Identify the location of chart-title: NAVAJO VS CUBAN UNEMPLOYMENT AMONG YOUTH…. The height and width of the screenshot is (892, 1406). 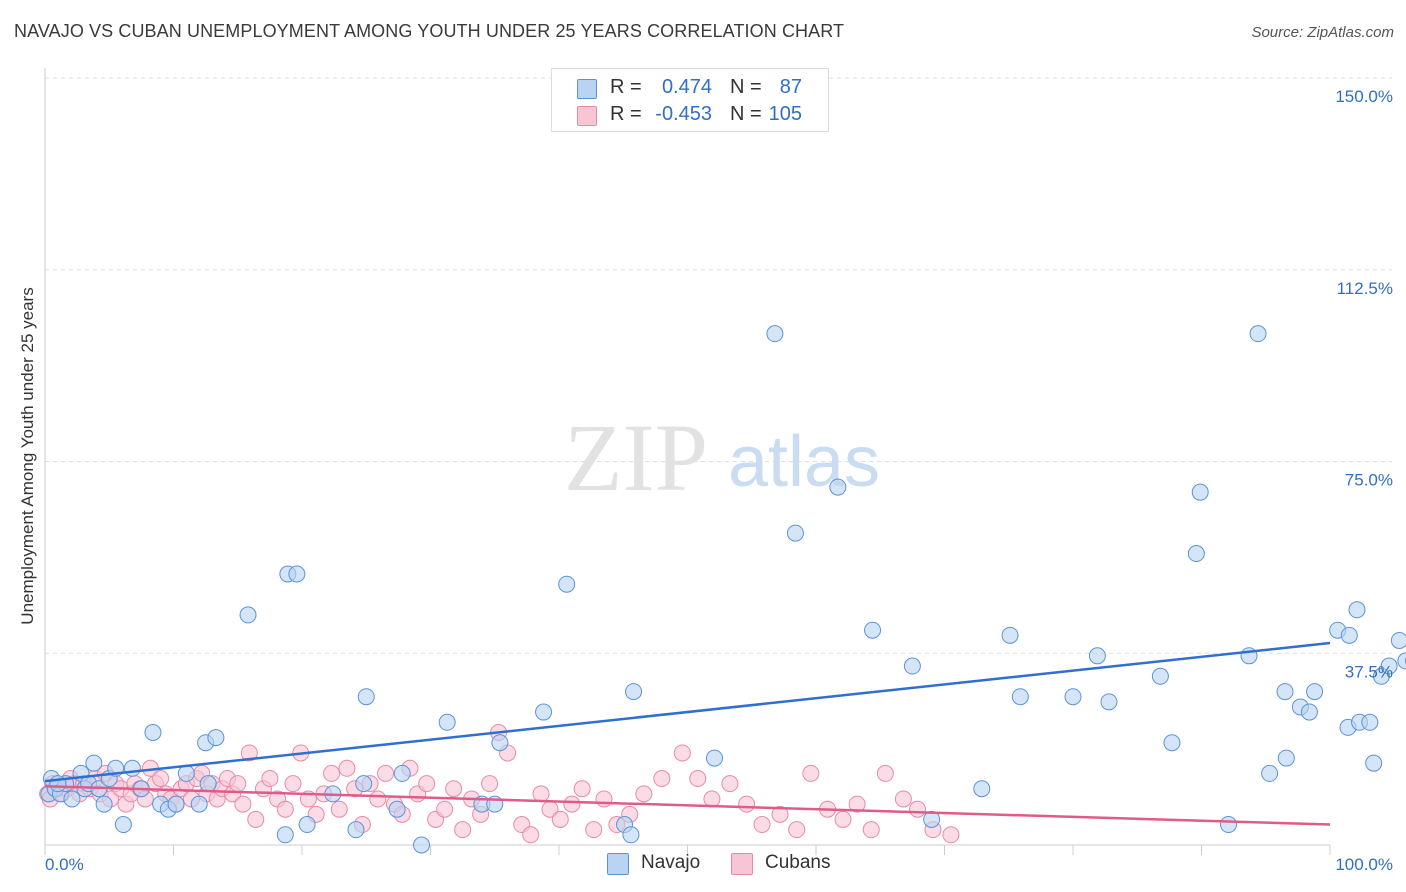
(429, 31).